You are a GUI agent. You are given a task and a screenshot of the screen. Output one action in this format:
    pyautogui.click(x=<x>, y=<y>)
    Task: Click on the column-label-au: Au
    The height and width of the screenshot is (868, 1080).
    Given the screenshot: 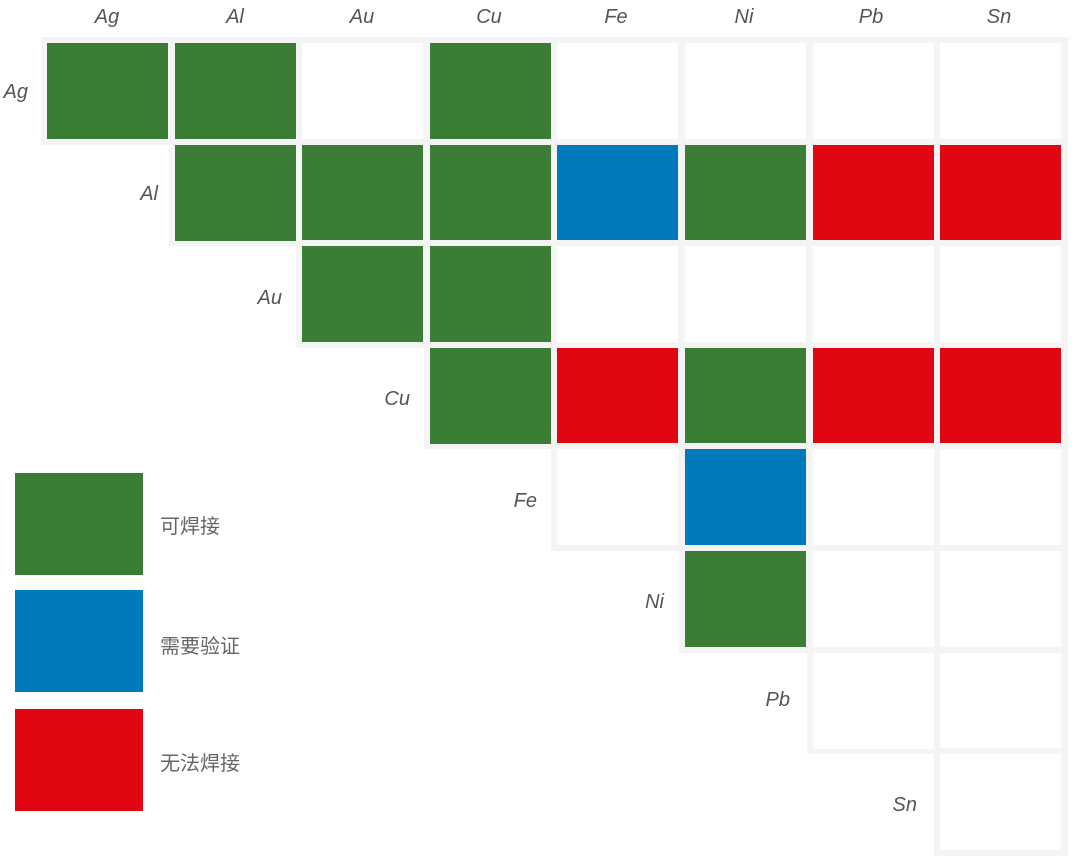 What is the action you would take?
    pyautogui.click(x=362, y=17)
    